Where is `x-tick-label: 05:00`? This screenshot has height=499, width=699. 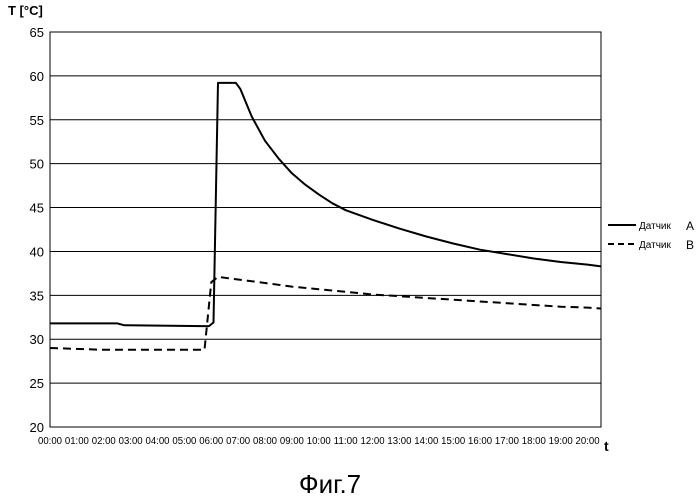
x-tick-label: 05:00 is located at coordinates (184, 441).